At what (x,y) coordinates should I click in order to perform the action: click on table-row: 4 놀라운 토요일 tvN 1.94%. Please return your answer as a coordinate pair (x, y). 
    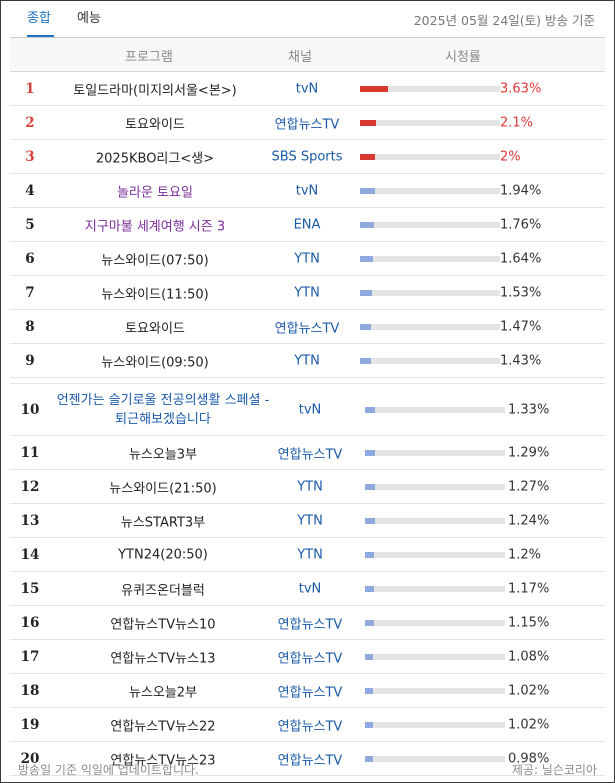
    Looking at the image, I should click on (307, 191).